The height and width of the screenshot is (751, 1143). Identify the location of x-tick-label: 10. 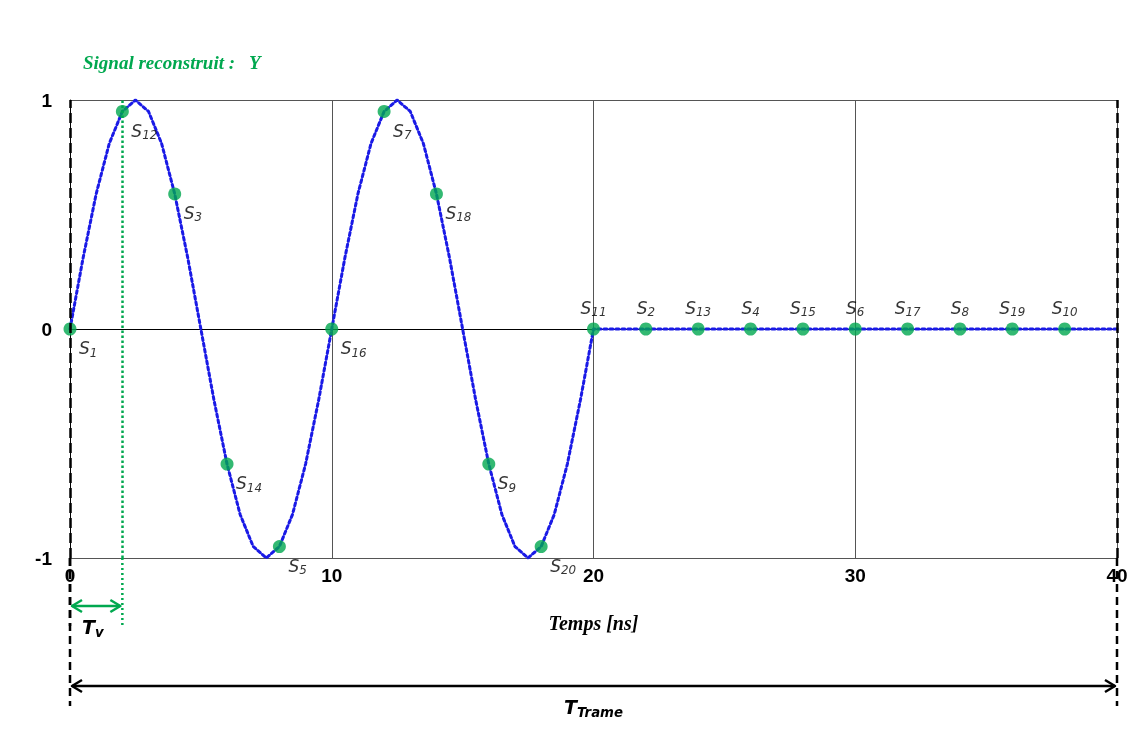
(332, 575).